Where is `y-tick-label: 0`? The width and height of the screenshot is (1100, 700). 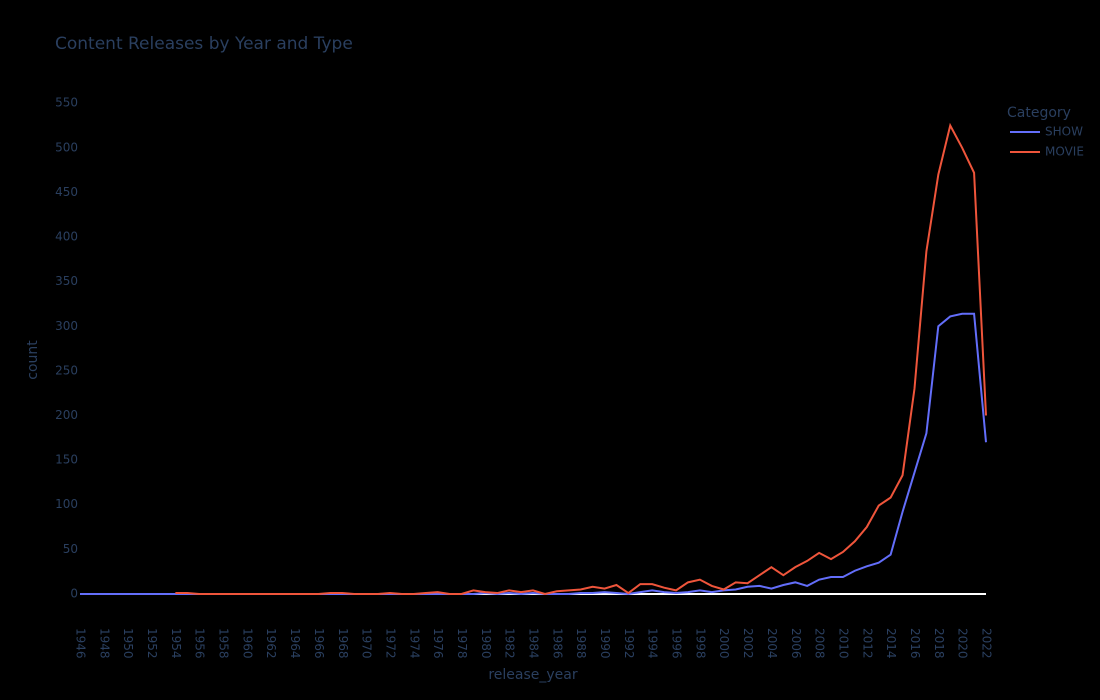 y-tick-label: 0 is located at coordinates (74, 593).